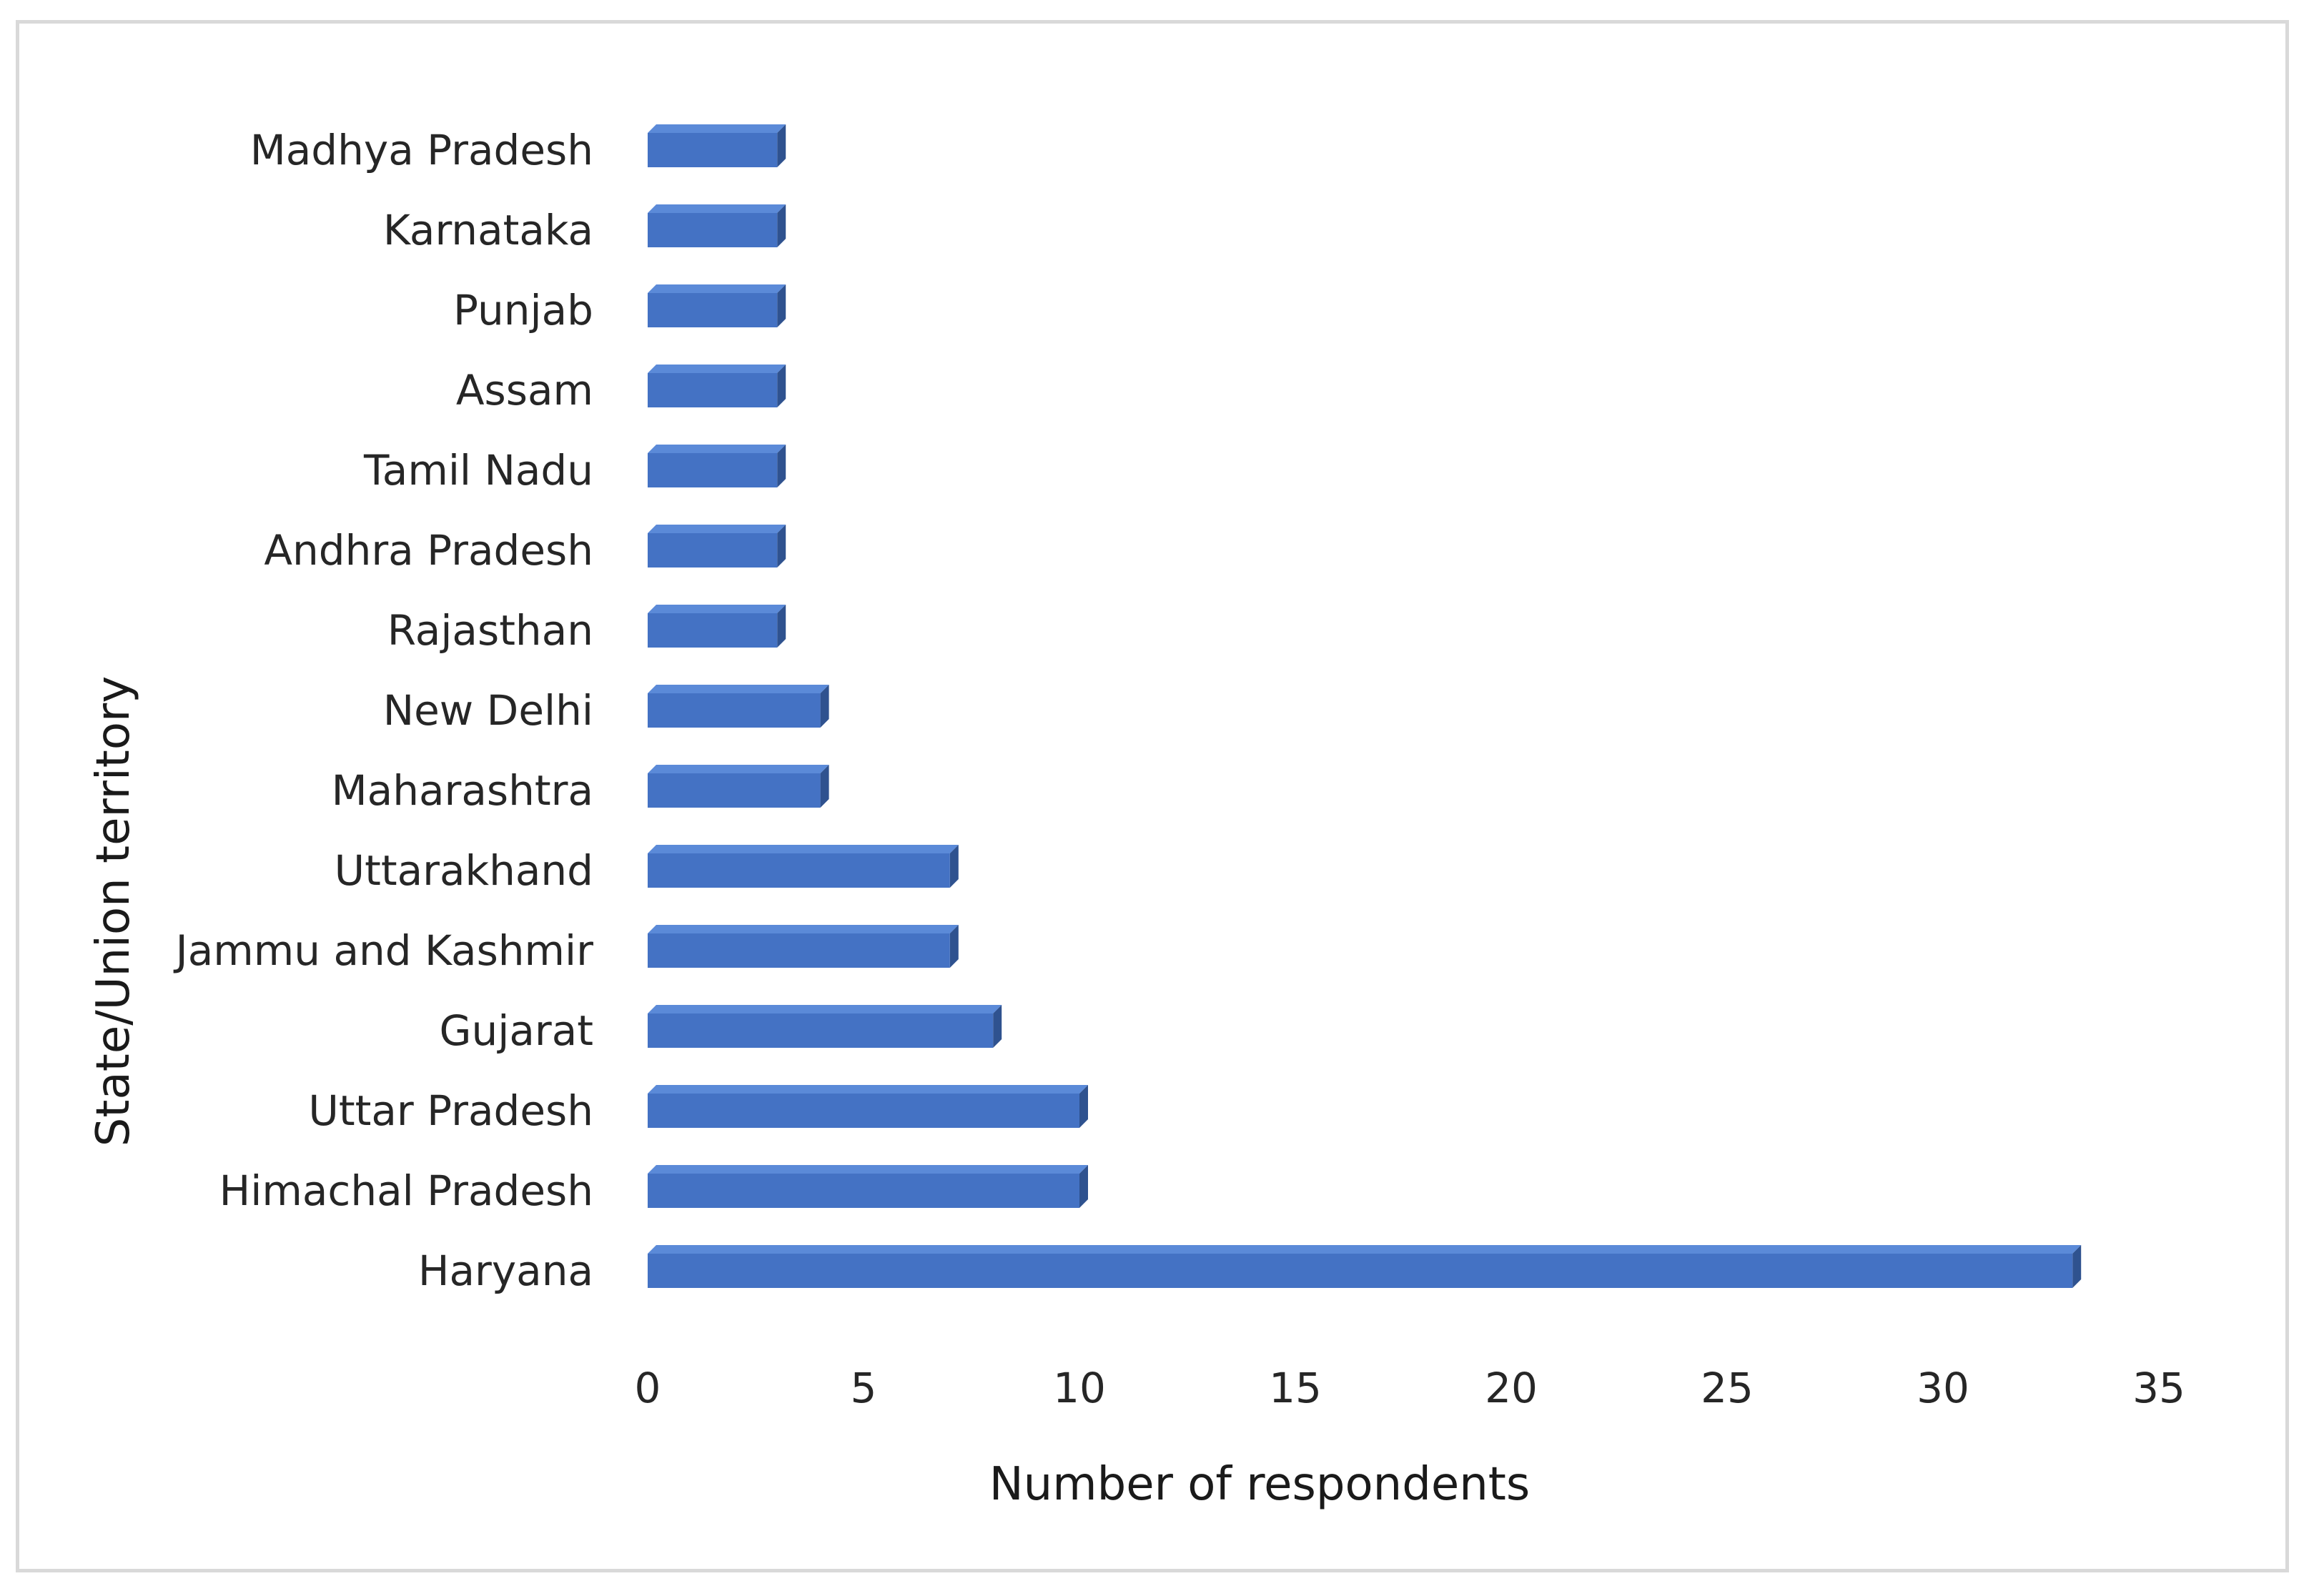  Describe the element at coordinates (505, 1270) in the screenshot. I see `category-label: Haryana` at that location.